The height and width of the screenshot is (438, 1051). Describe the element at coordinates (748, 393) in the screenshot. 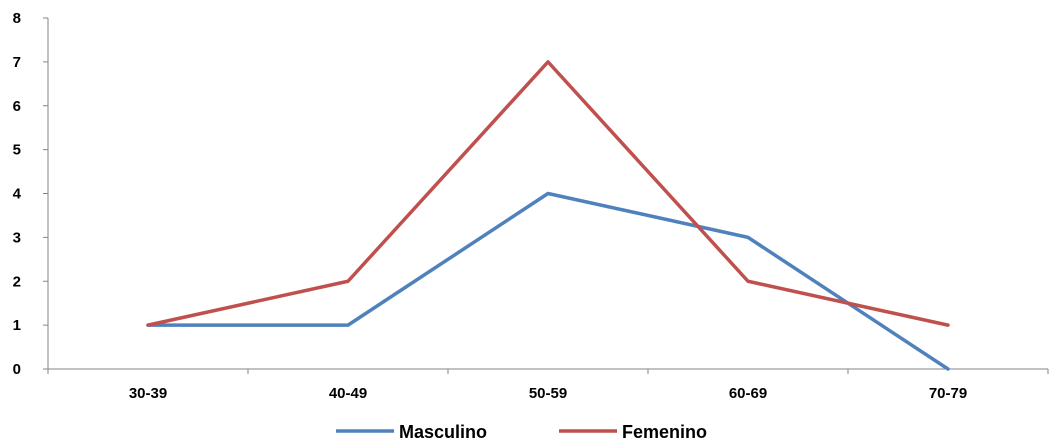

I see `x-tick-label: 60-69` at that location.